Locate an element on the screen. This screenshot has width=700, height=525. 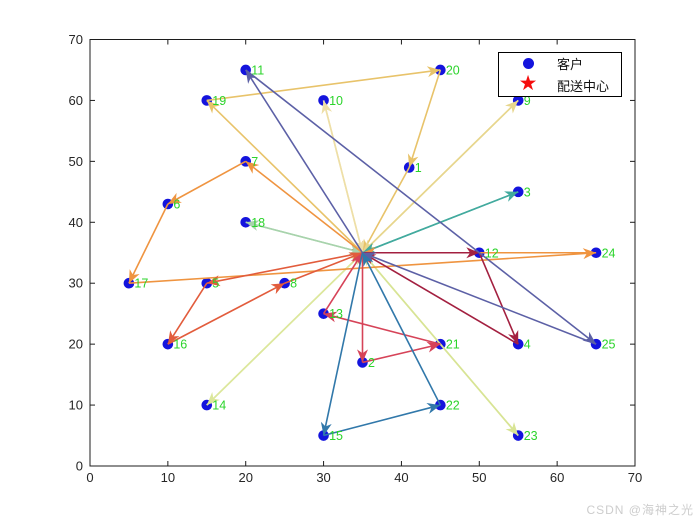
x-tick-label: 40 is located at coordinates (401, 477).